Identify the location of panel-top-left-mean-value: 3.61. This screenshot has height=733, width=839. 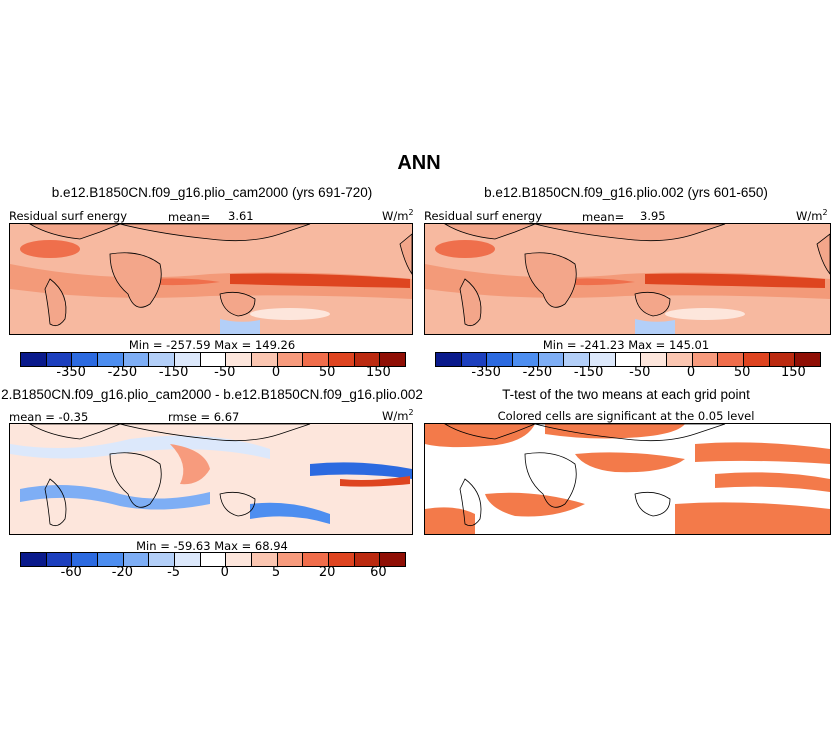
(241, 216).